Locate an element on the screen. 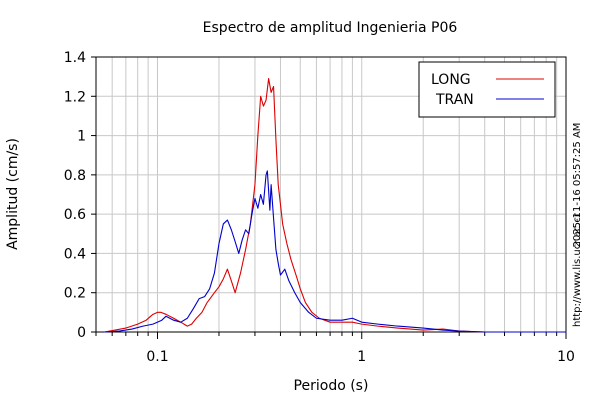  legend-box is located at coordinates (487, 89).